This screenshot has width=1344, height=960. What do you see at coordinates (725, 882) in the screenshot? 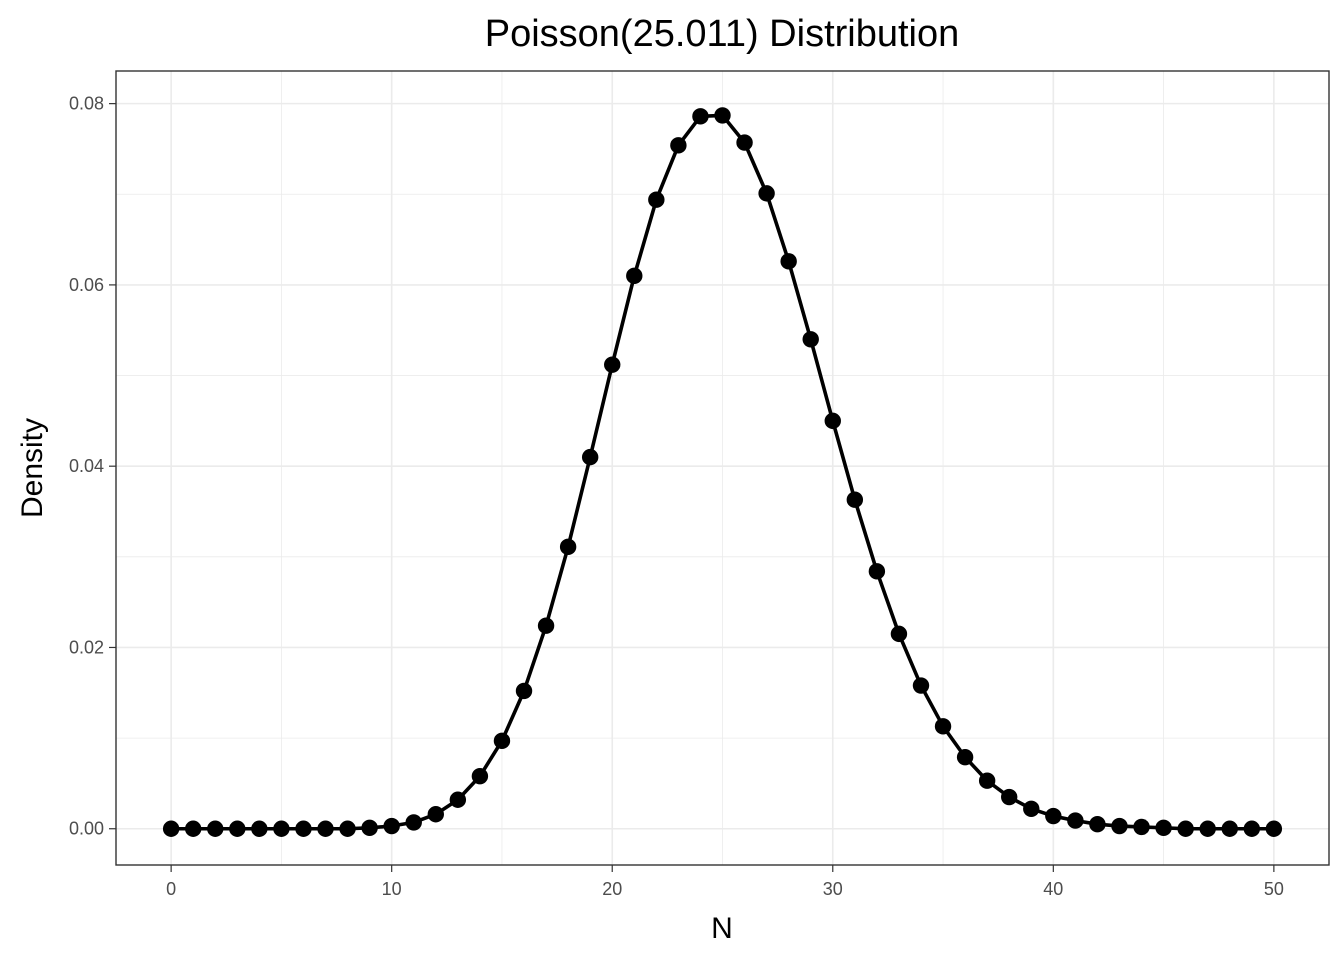
I see `x-axis-ticks: 0 10 20 30 40 50` at bounding box center [725, 882].